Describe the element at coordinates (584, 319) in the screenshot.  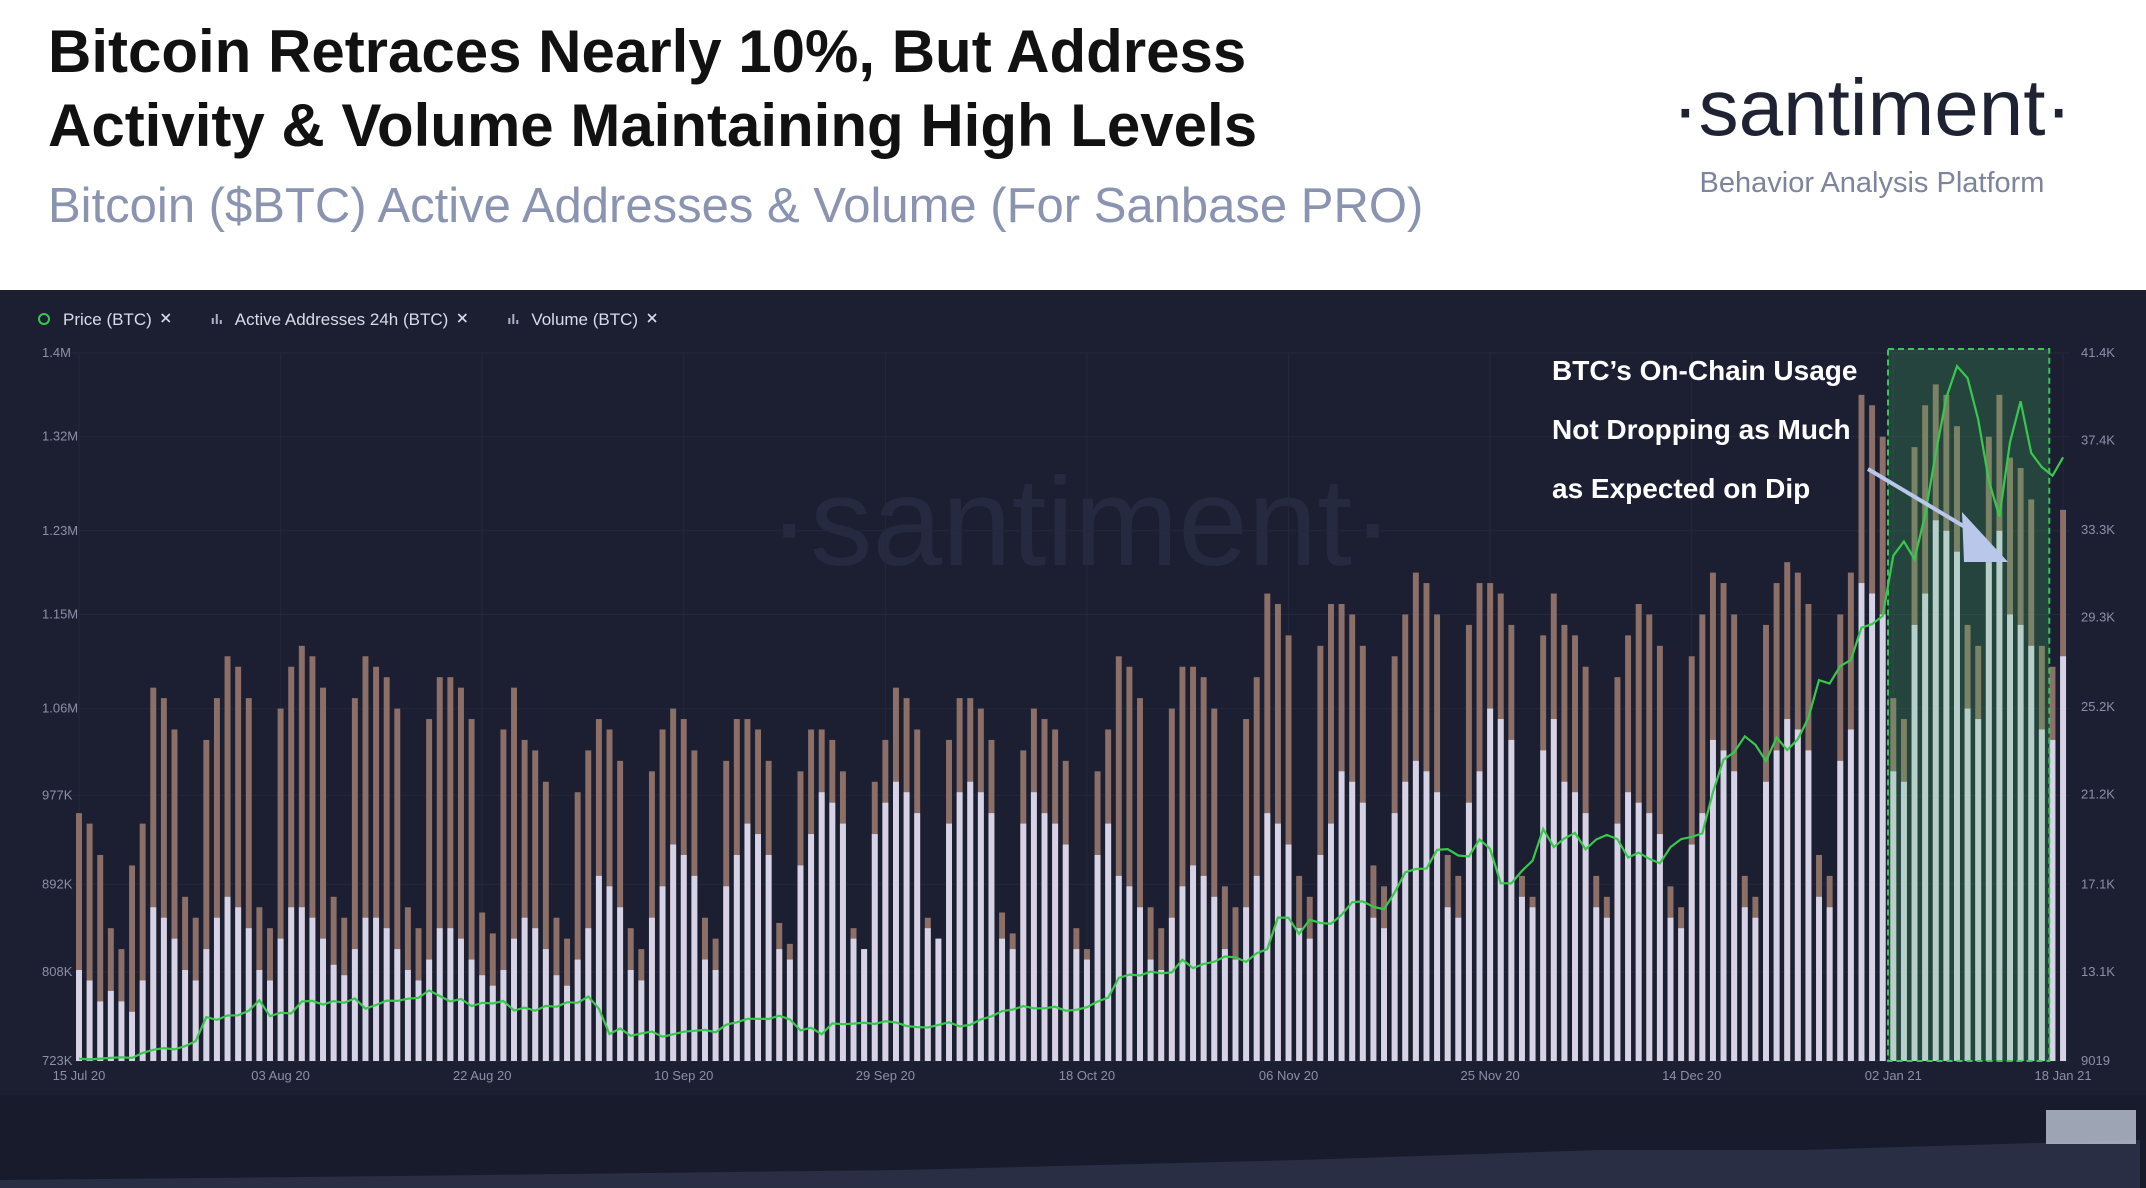
I see `legend-label: Volume (BTC)` at that location.